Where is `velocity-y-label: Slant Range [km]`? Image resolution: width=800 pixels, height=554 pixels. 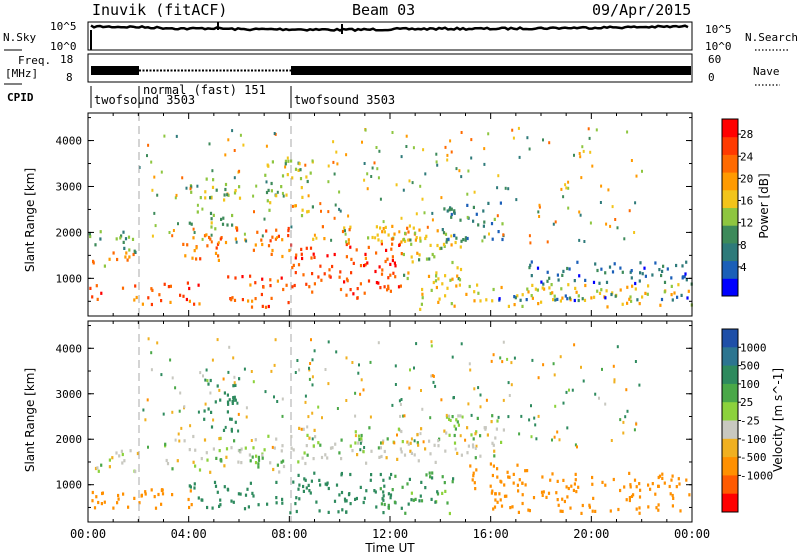
velocity-y-label: Slant Range [km] is located at coordinates (30, 420).